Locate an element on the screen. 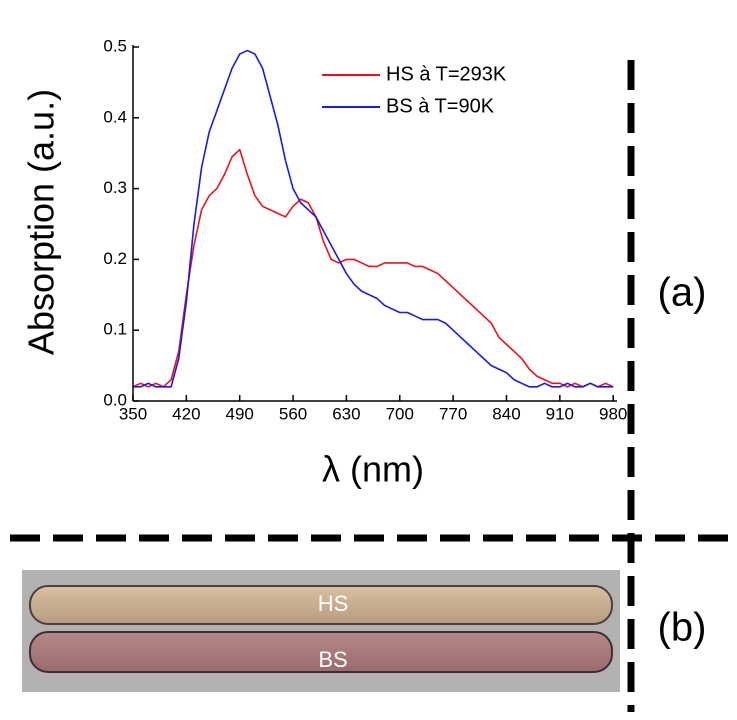 The image size is (737, 720). y-tick-label: 0.2 is located at coordinates (115, 258).